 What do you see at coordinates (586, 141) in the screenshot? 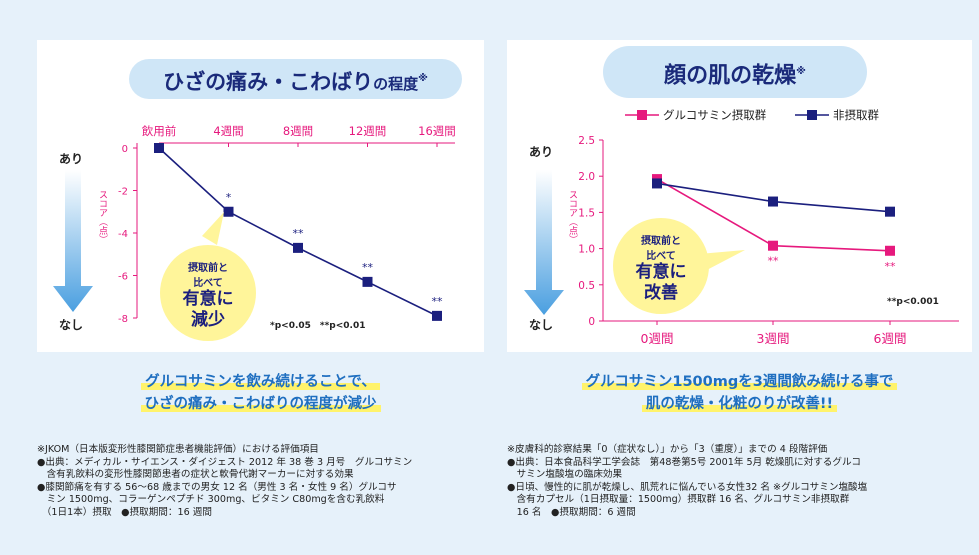
I see `skin-y-tick-label: 2.5` at bounding box center [586, 141].